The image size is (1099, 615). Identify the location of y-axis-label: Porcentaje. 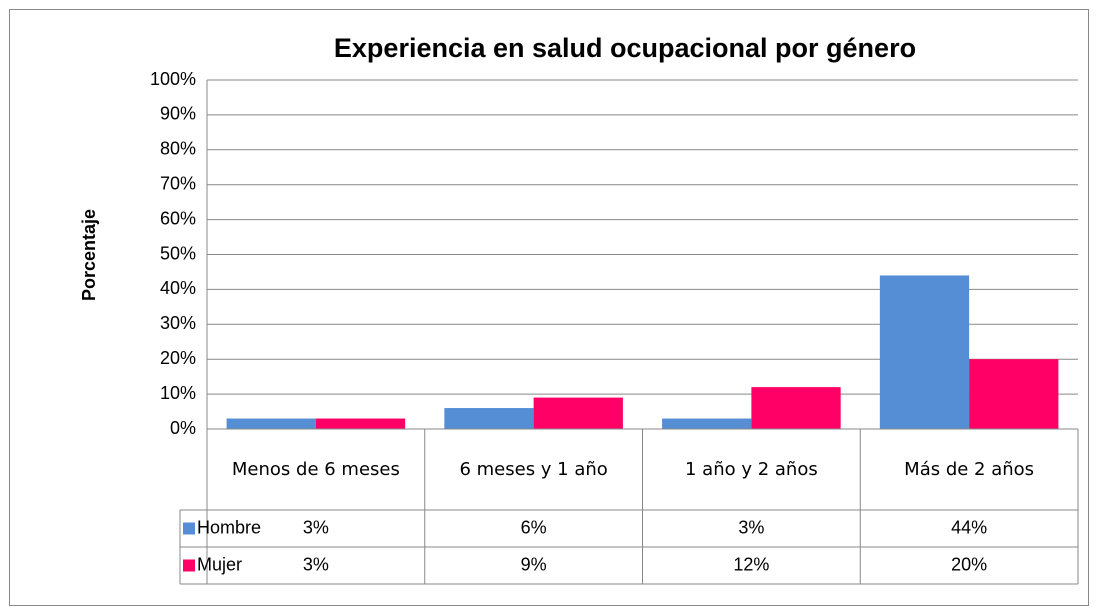
(89, 255).